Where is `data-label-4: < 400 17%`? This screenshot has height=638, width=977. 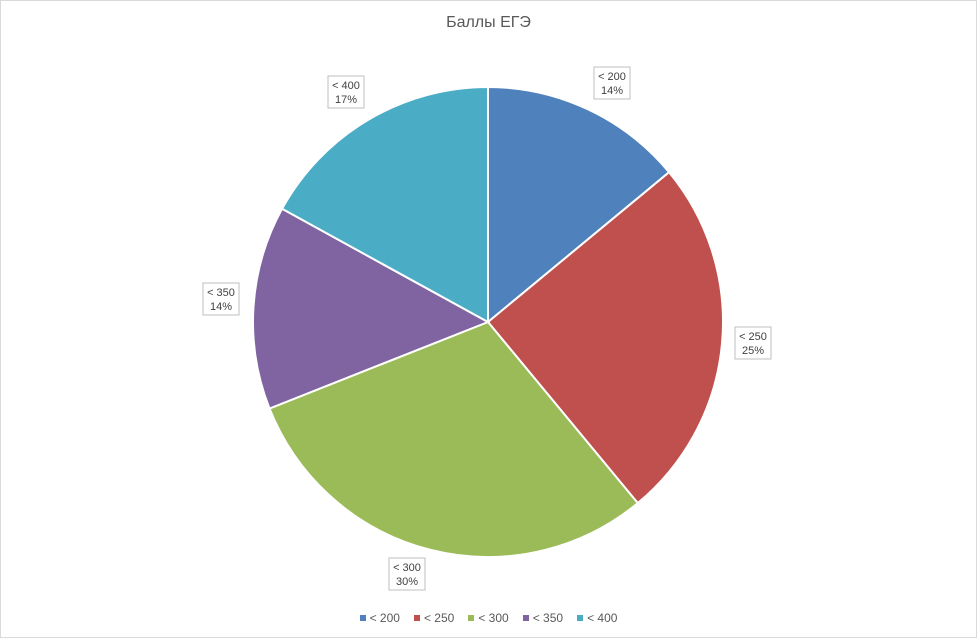 data-label-4: < 400 17% is located at coordinates (346, 92).